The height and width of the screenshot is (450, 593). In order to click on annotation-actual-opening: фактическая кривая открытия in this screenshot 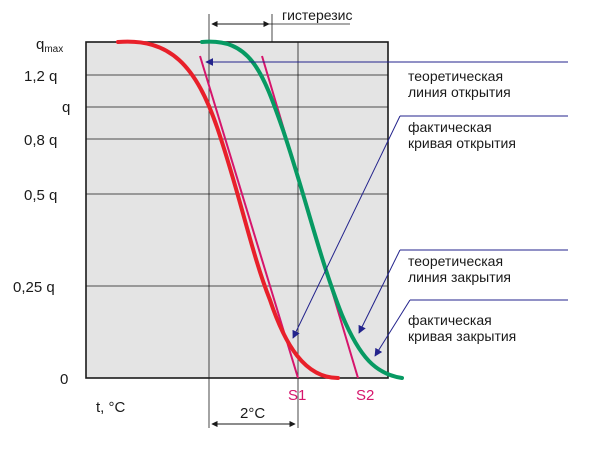, I will do `click(462, 135)`.